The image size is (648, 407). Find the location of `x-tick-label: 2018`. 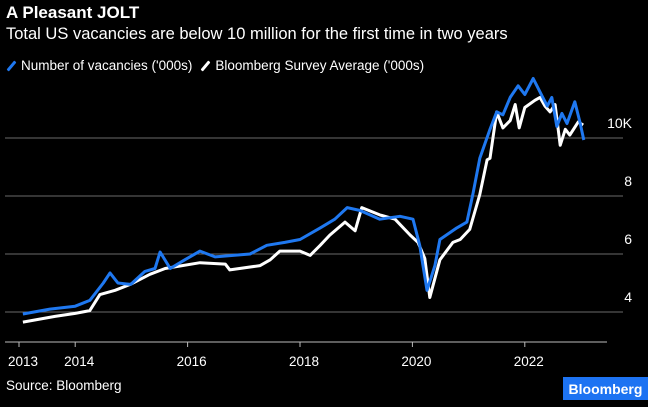

x-tick-label: 2018 is located at coordinates (304, 361).